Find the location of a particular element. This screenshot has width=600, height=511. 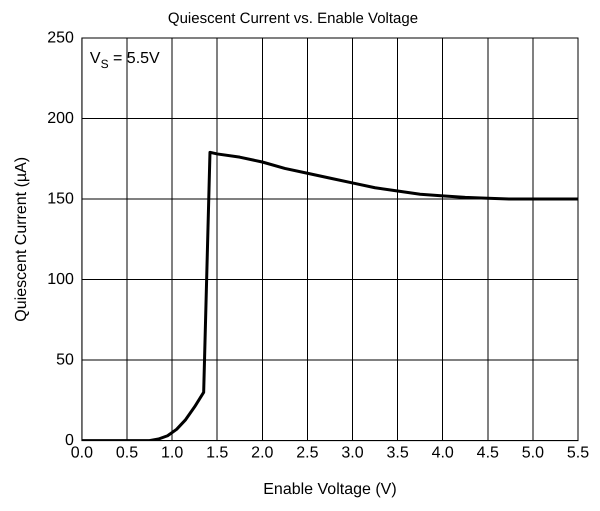

x-axis-title: Enable Voltage (V) is located at coordinates (330, 489).